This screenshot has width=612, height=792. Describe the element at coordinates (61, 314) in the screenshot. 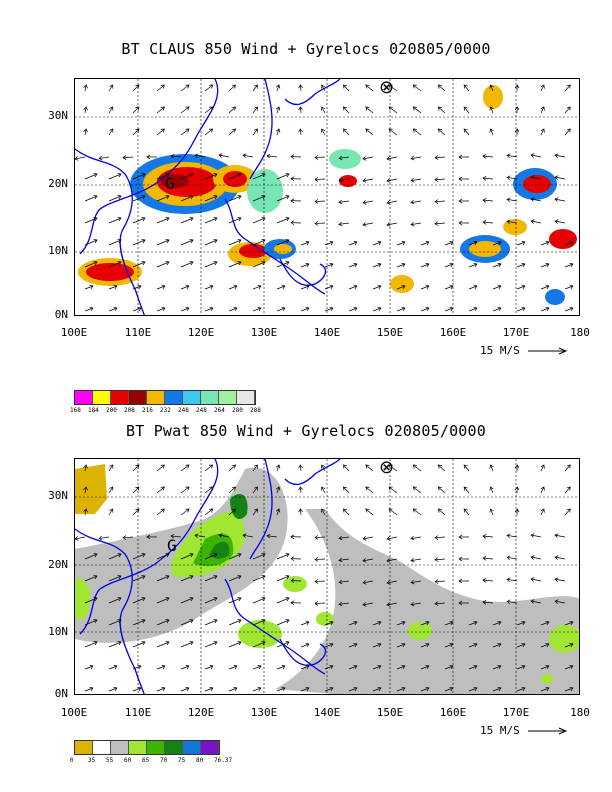

I see `lat-label-0n: 0N` at that location.